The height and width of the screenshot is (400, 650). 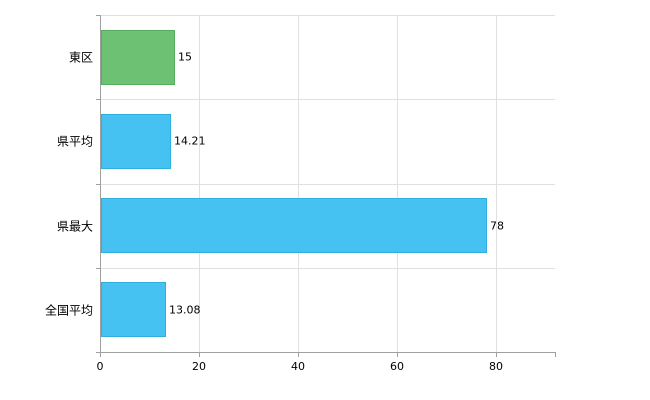 I want to click on bar-value-label: 78, so click(x=497, y=226).